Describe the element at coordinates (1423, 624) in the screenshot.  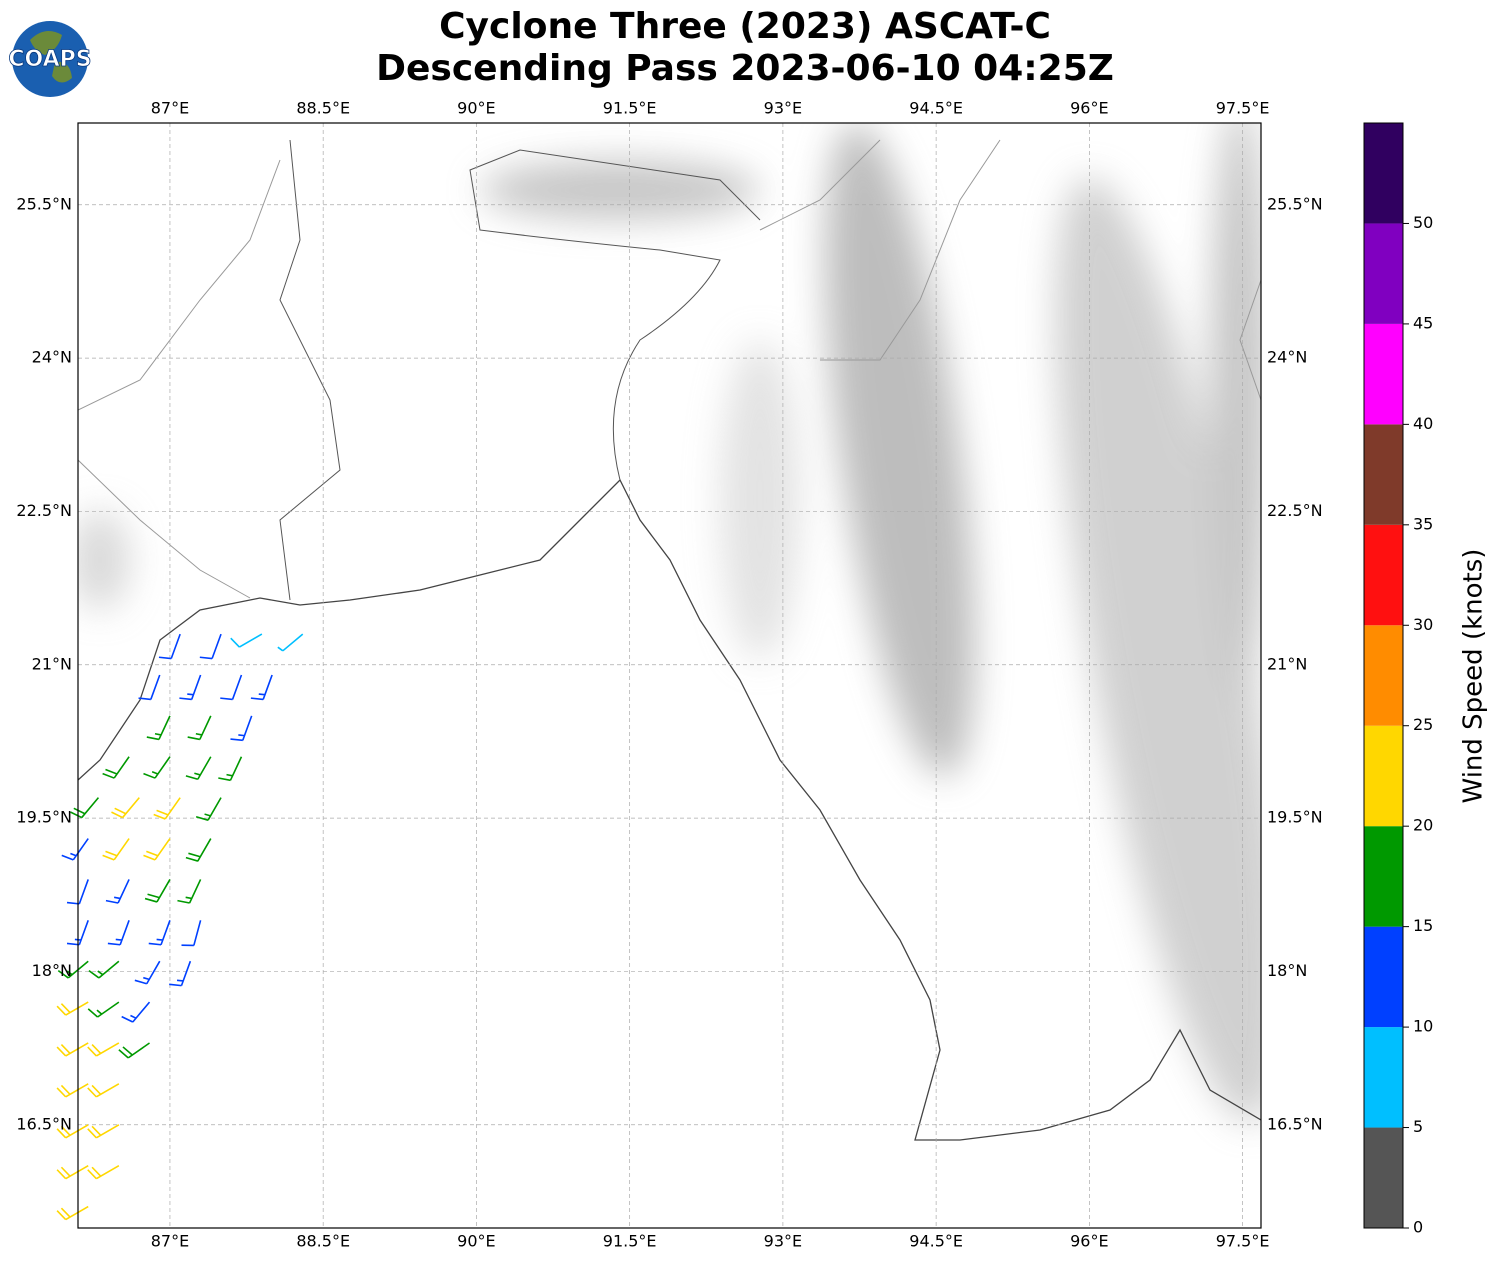
I see `colorbar-tick-label: 30` at that location.